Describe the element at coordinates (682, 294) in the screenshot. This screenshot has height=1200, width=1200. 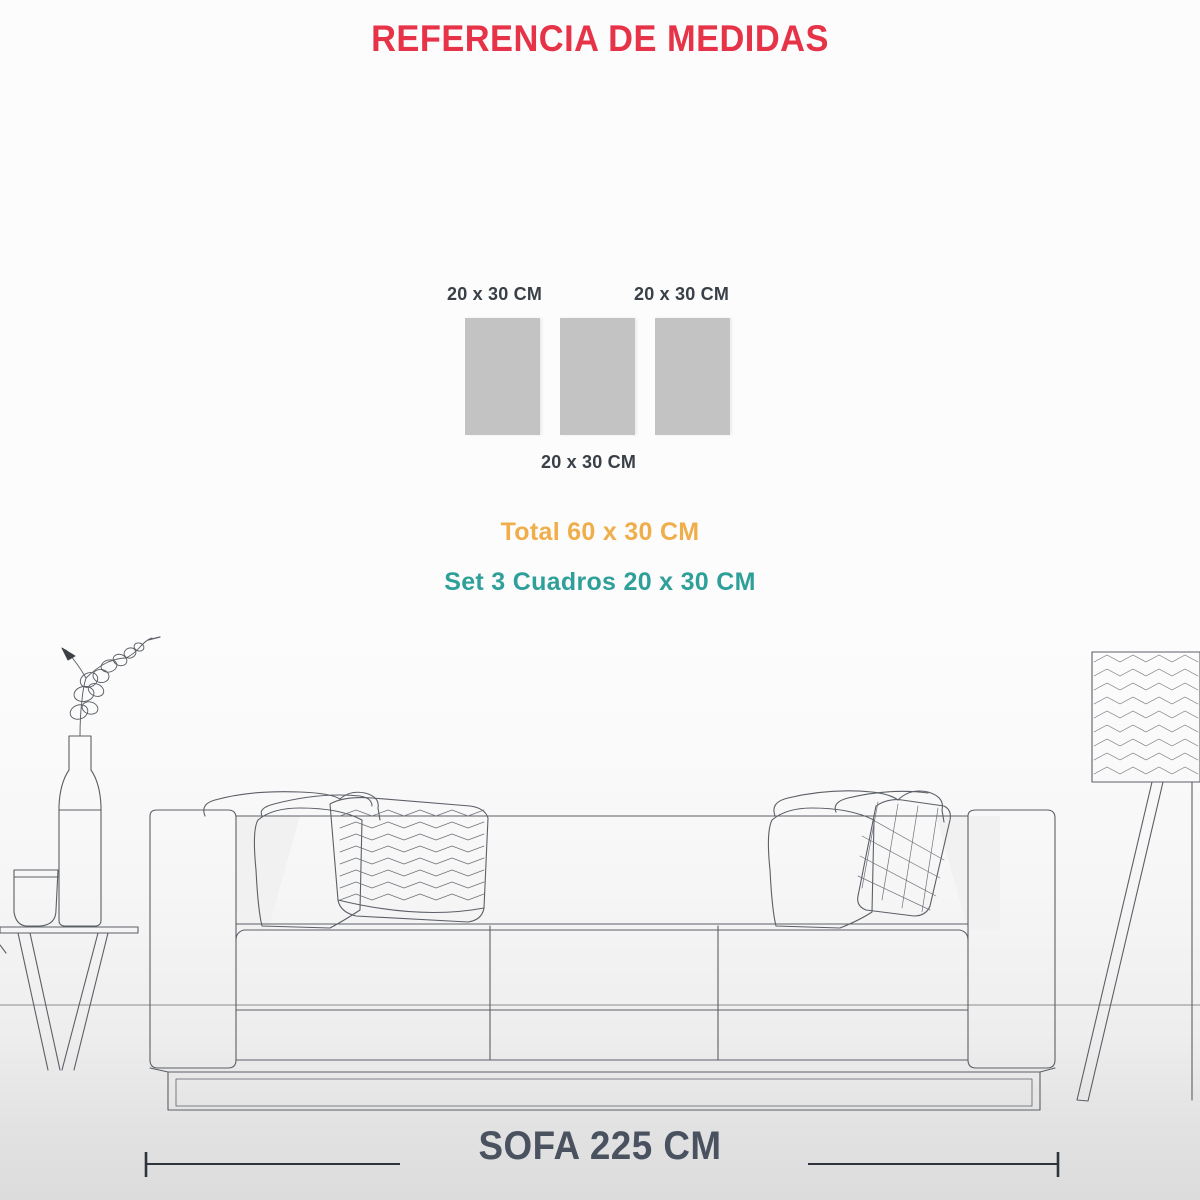
I see `frame-label-right: 20 x 30 CM` at that location.